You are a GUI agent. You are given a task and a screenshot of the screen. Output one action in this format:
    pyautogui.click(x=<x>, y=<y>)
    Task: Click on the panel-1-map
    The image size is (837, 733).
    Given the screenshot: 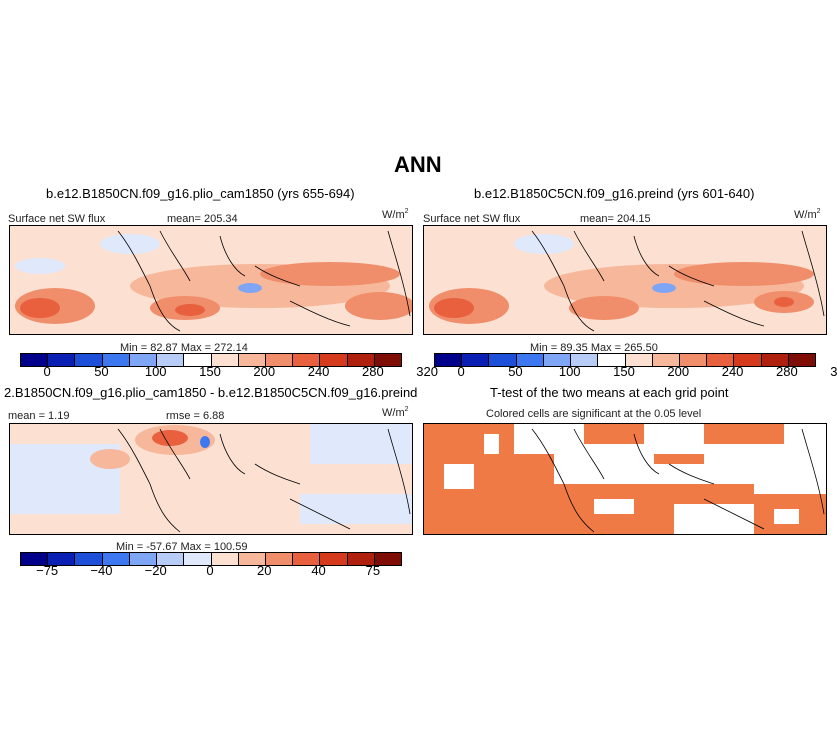 What is the action you would take?
    pyautogui.click(x=211, y=280)
    